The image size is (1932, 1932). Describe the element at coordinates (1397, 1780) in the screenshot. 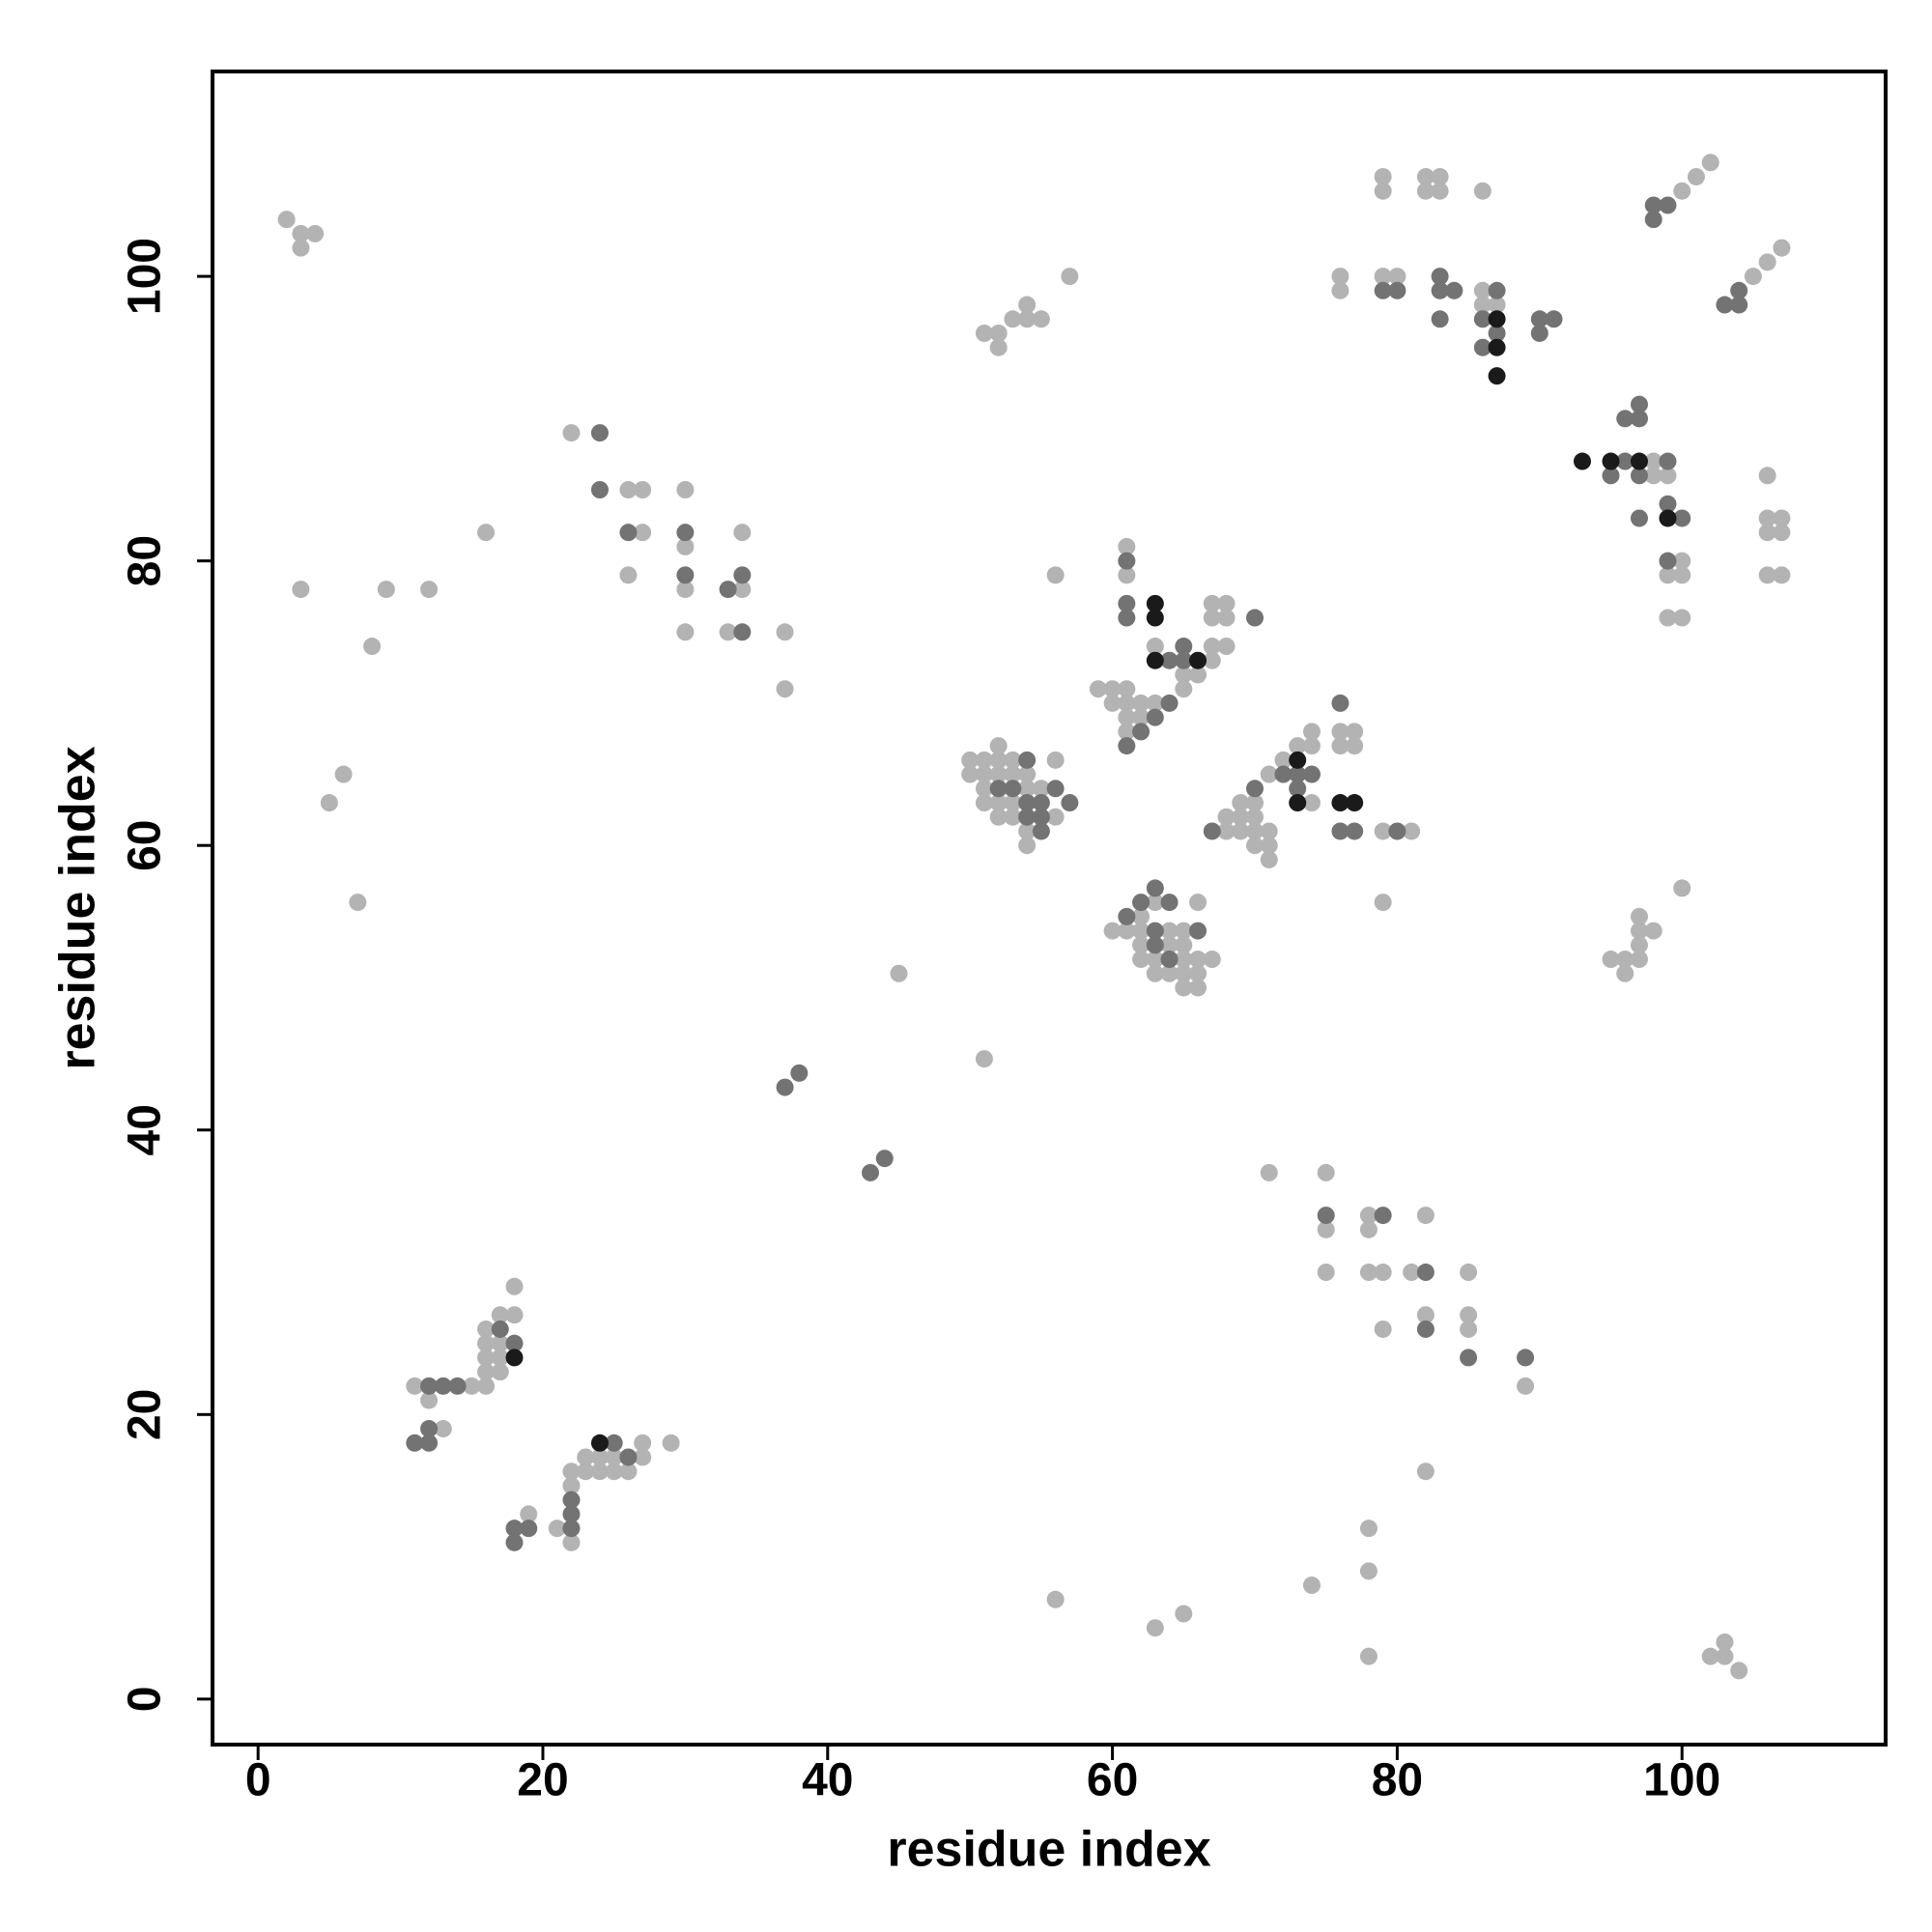

I see `x-tick-label: 80` at that location.